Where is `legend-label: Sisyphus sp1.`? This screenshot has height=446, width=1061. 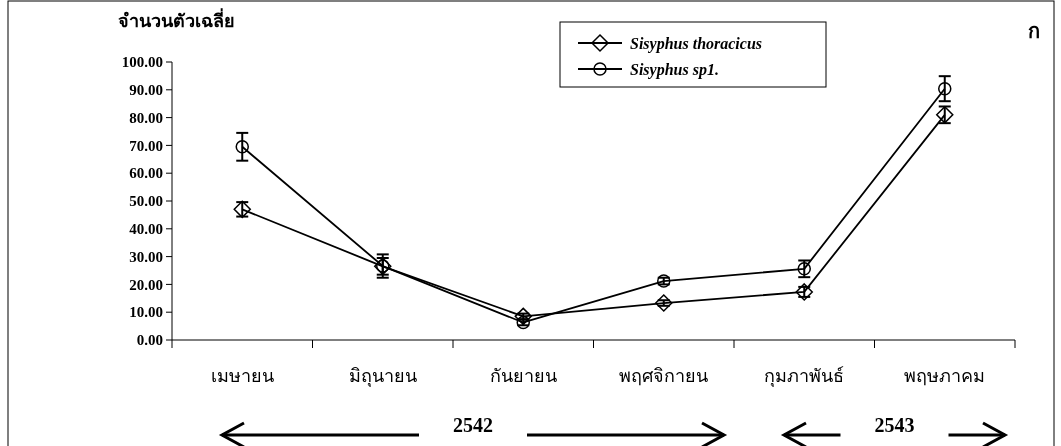 legend-label: Sisyphus sp1. is located at coordinates (674, 69).